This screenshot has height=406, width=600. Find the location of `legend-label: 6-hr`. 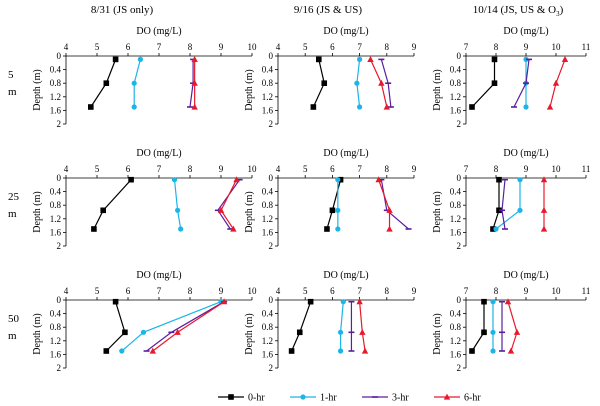

legend-label: 6-hr is located at coordinates (472, 398).